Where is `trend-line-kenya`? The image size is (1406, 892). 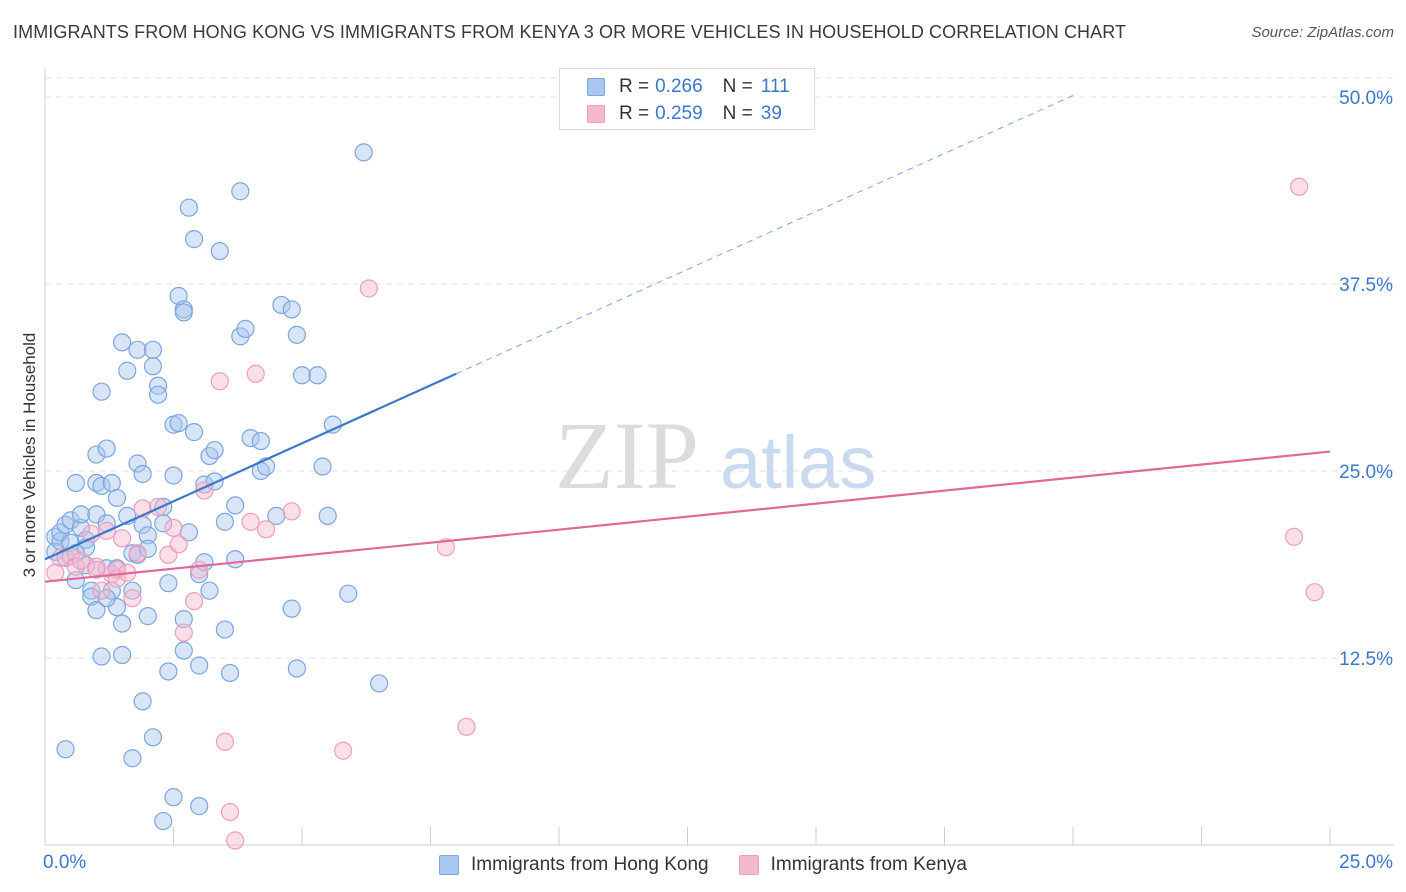
trend-line-kenya is located at coordinates (687, 516).